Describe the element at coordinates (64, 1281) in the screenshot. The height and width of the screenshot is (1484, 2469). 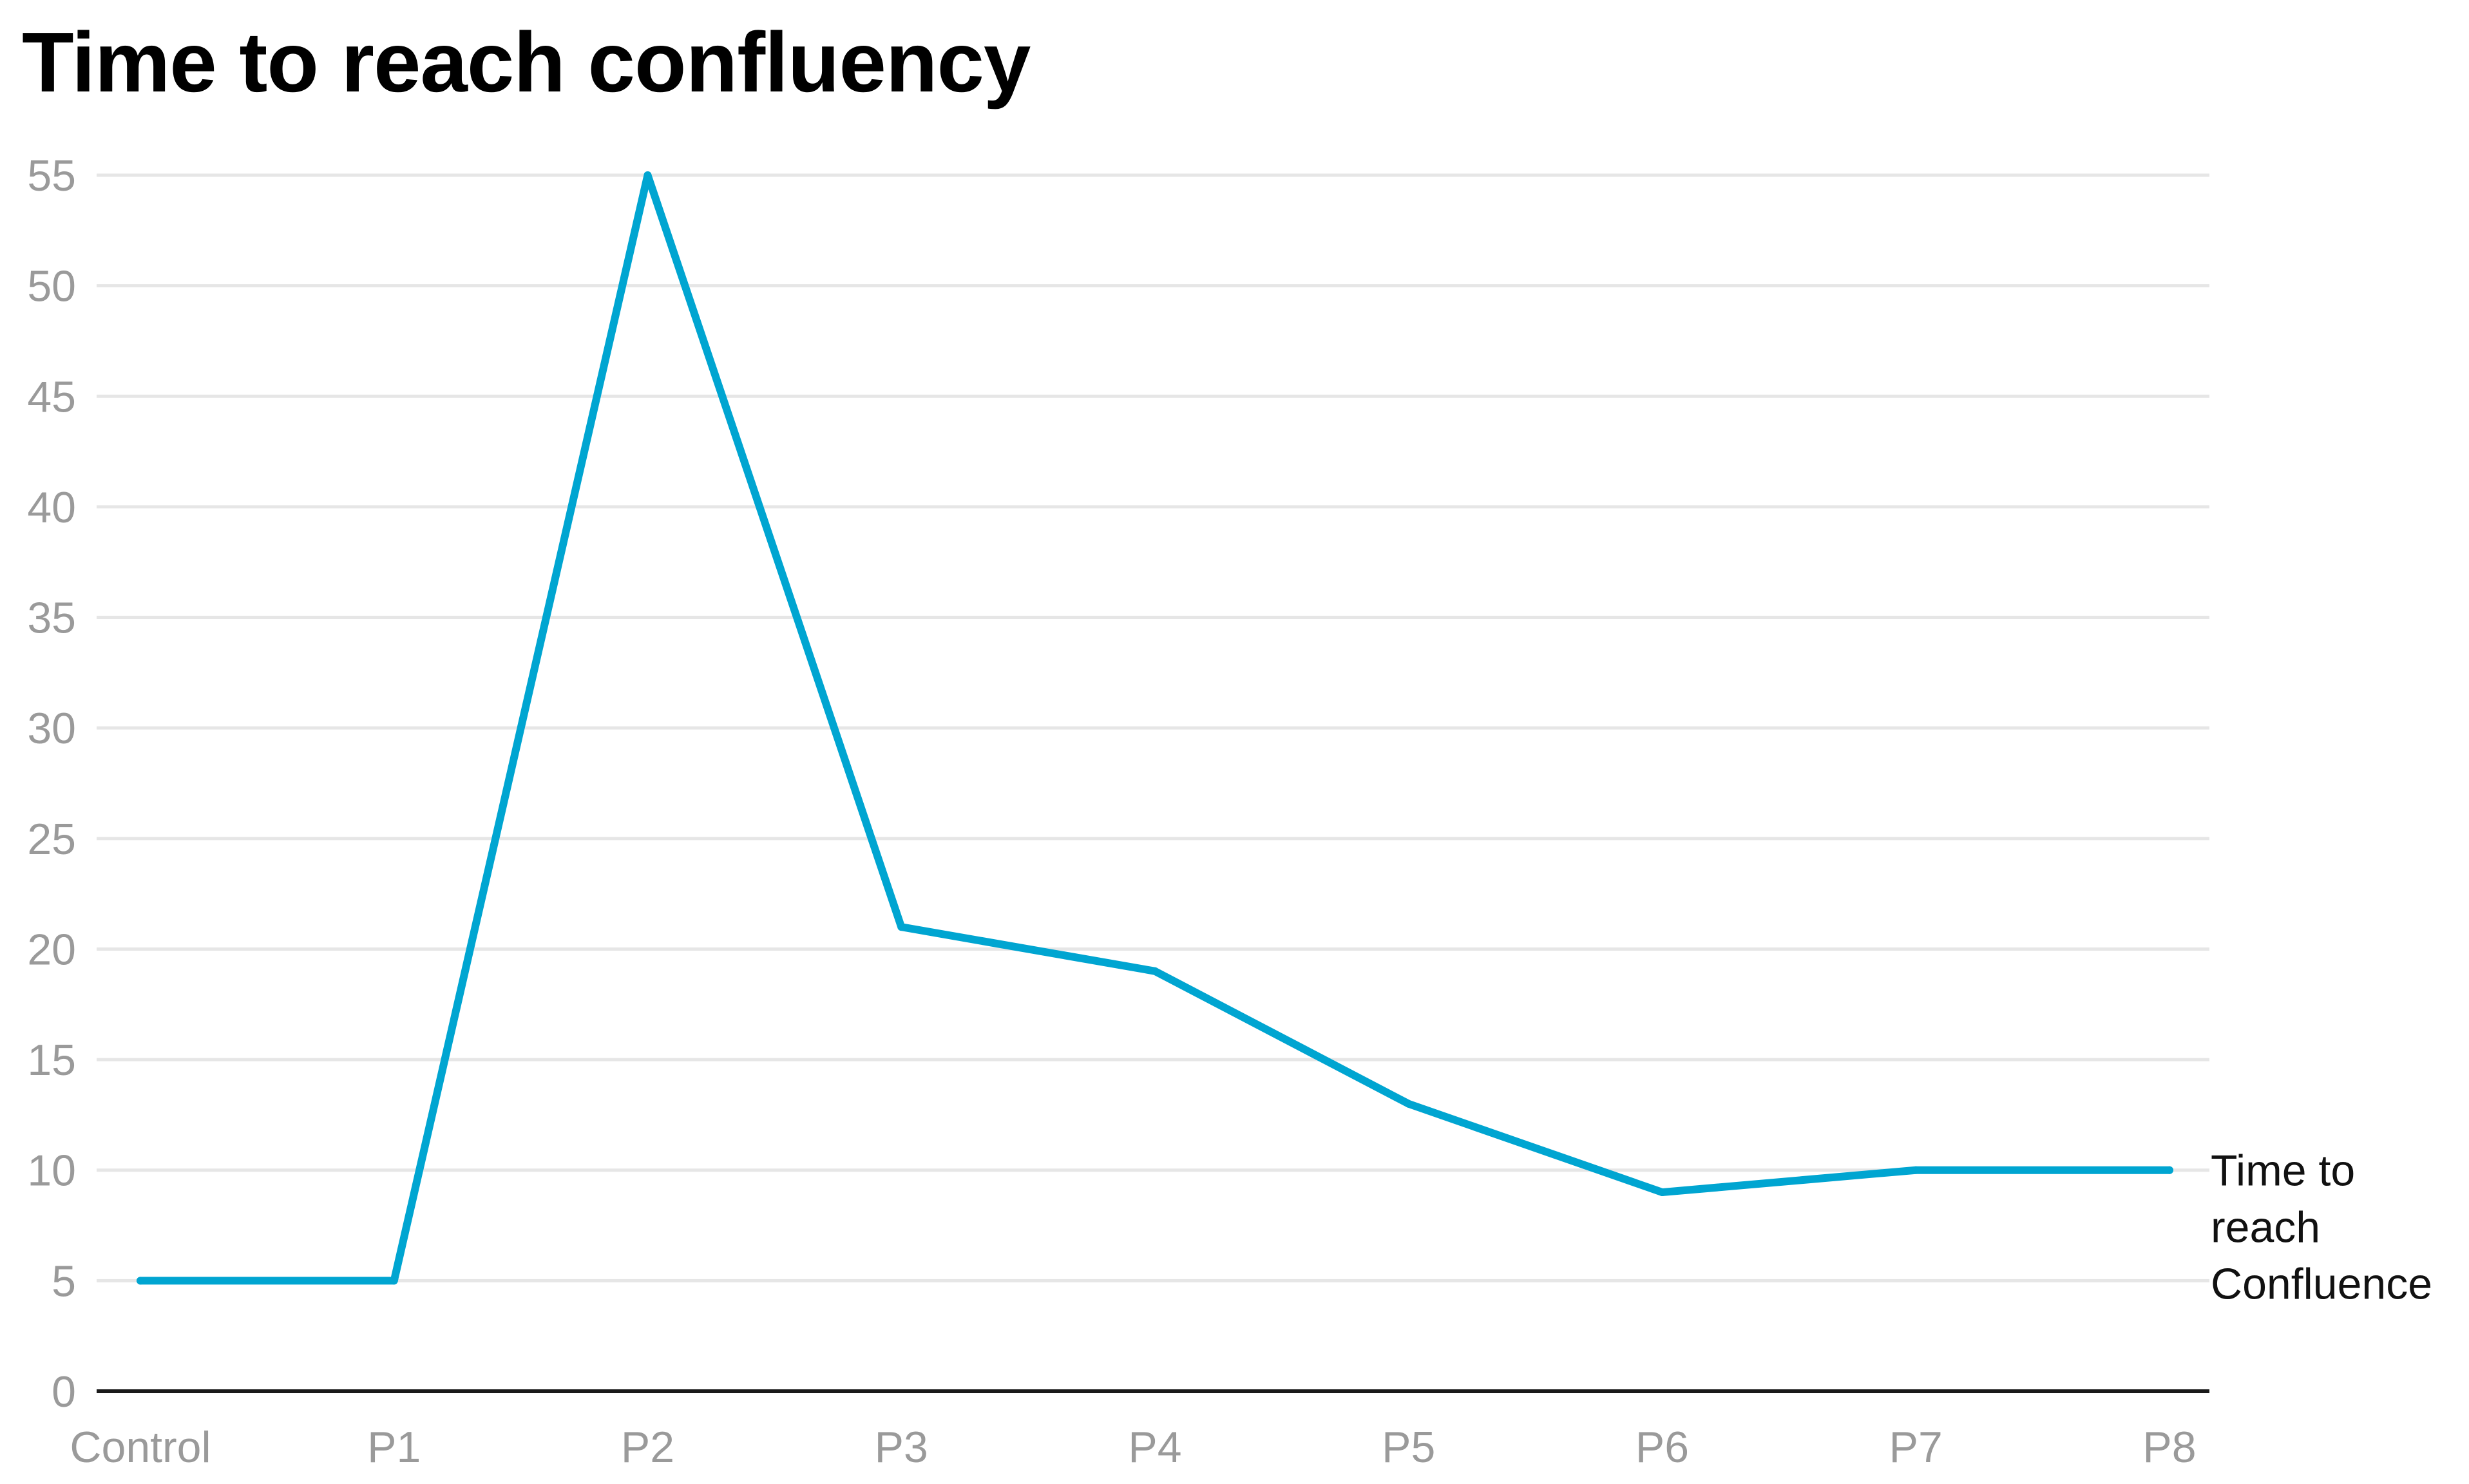
I see `y-tick-label-5: 5` at that location.